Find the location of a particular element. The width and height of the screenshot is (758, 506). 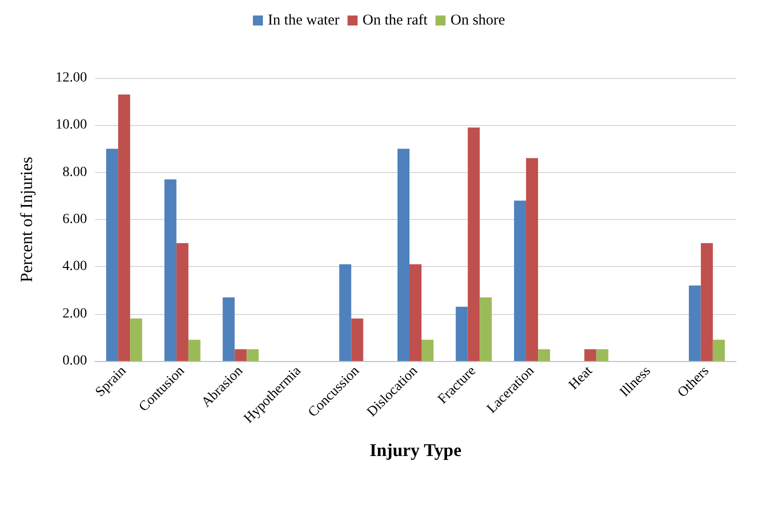

legend-label: On shore is located at coordinates (478, 20).